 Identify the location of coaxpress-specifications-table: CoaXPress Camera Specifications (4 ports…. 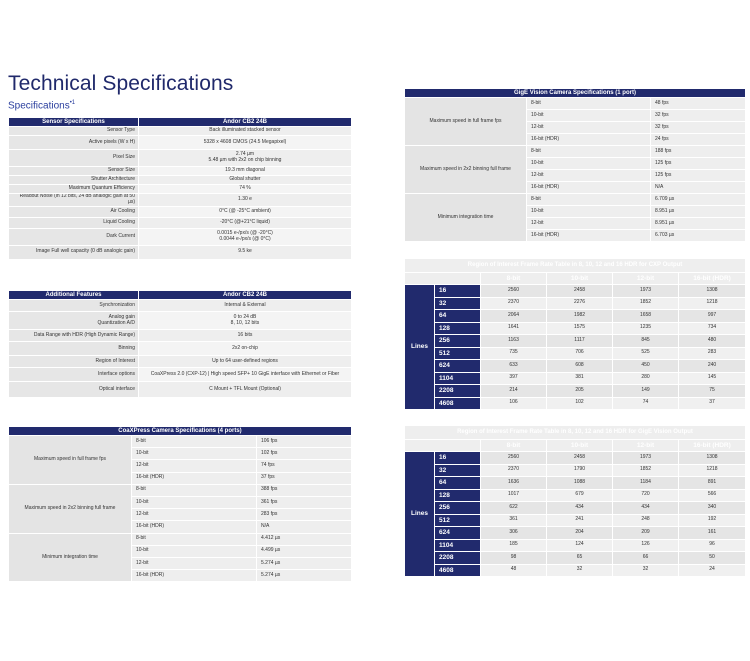
(180, 504).